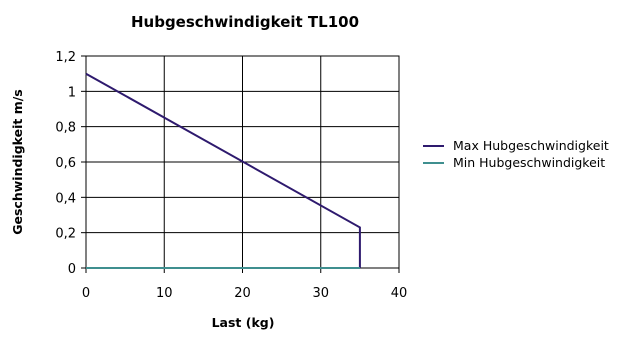 This screenshot has height=338, width=629. Describe the element at coordinates (529, 162) in the screenshot. I see `legend-label: Min Hubgeschwindigkeit` at that location.